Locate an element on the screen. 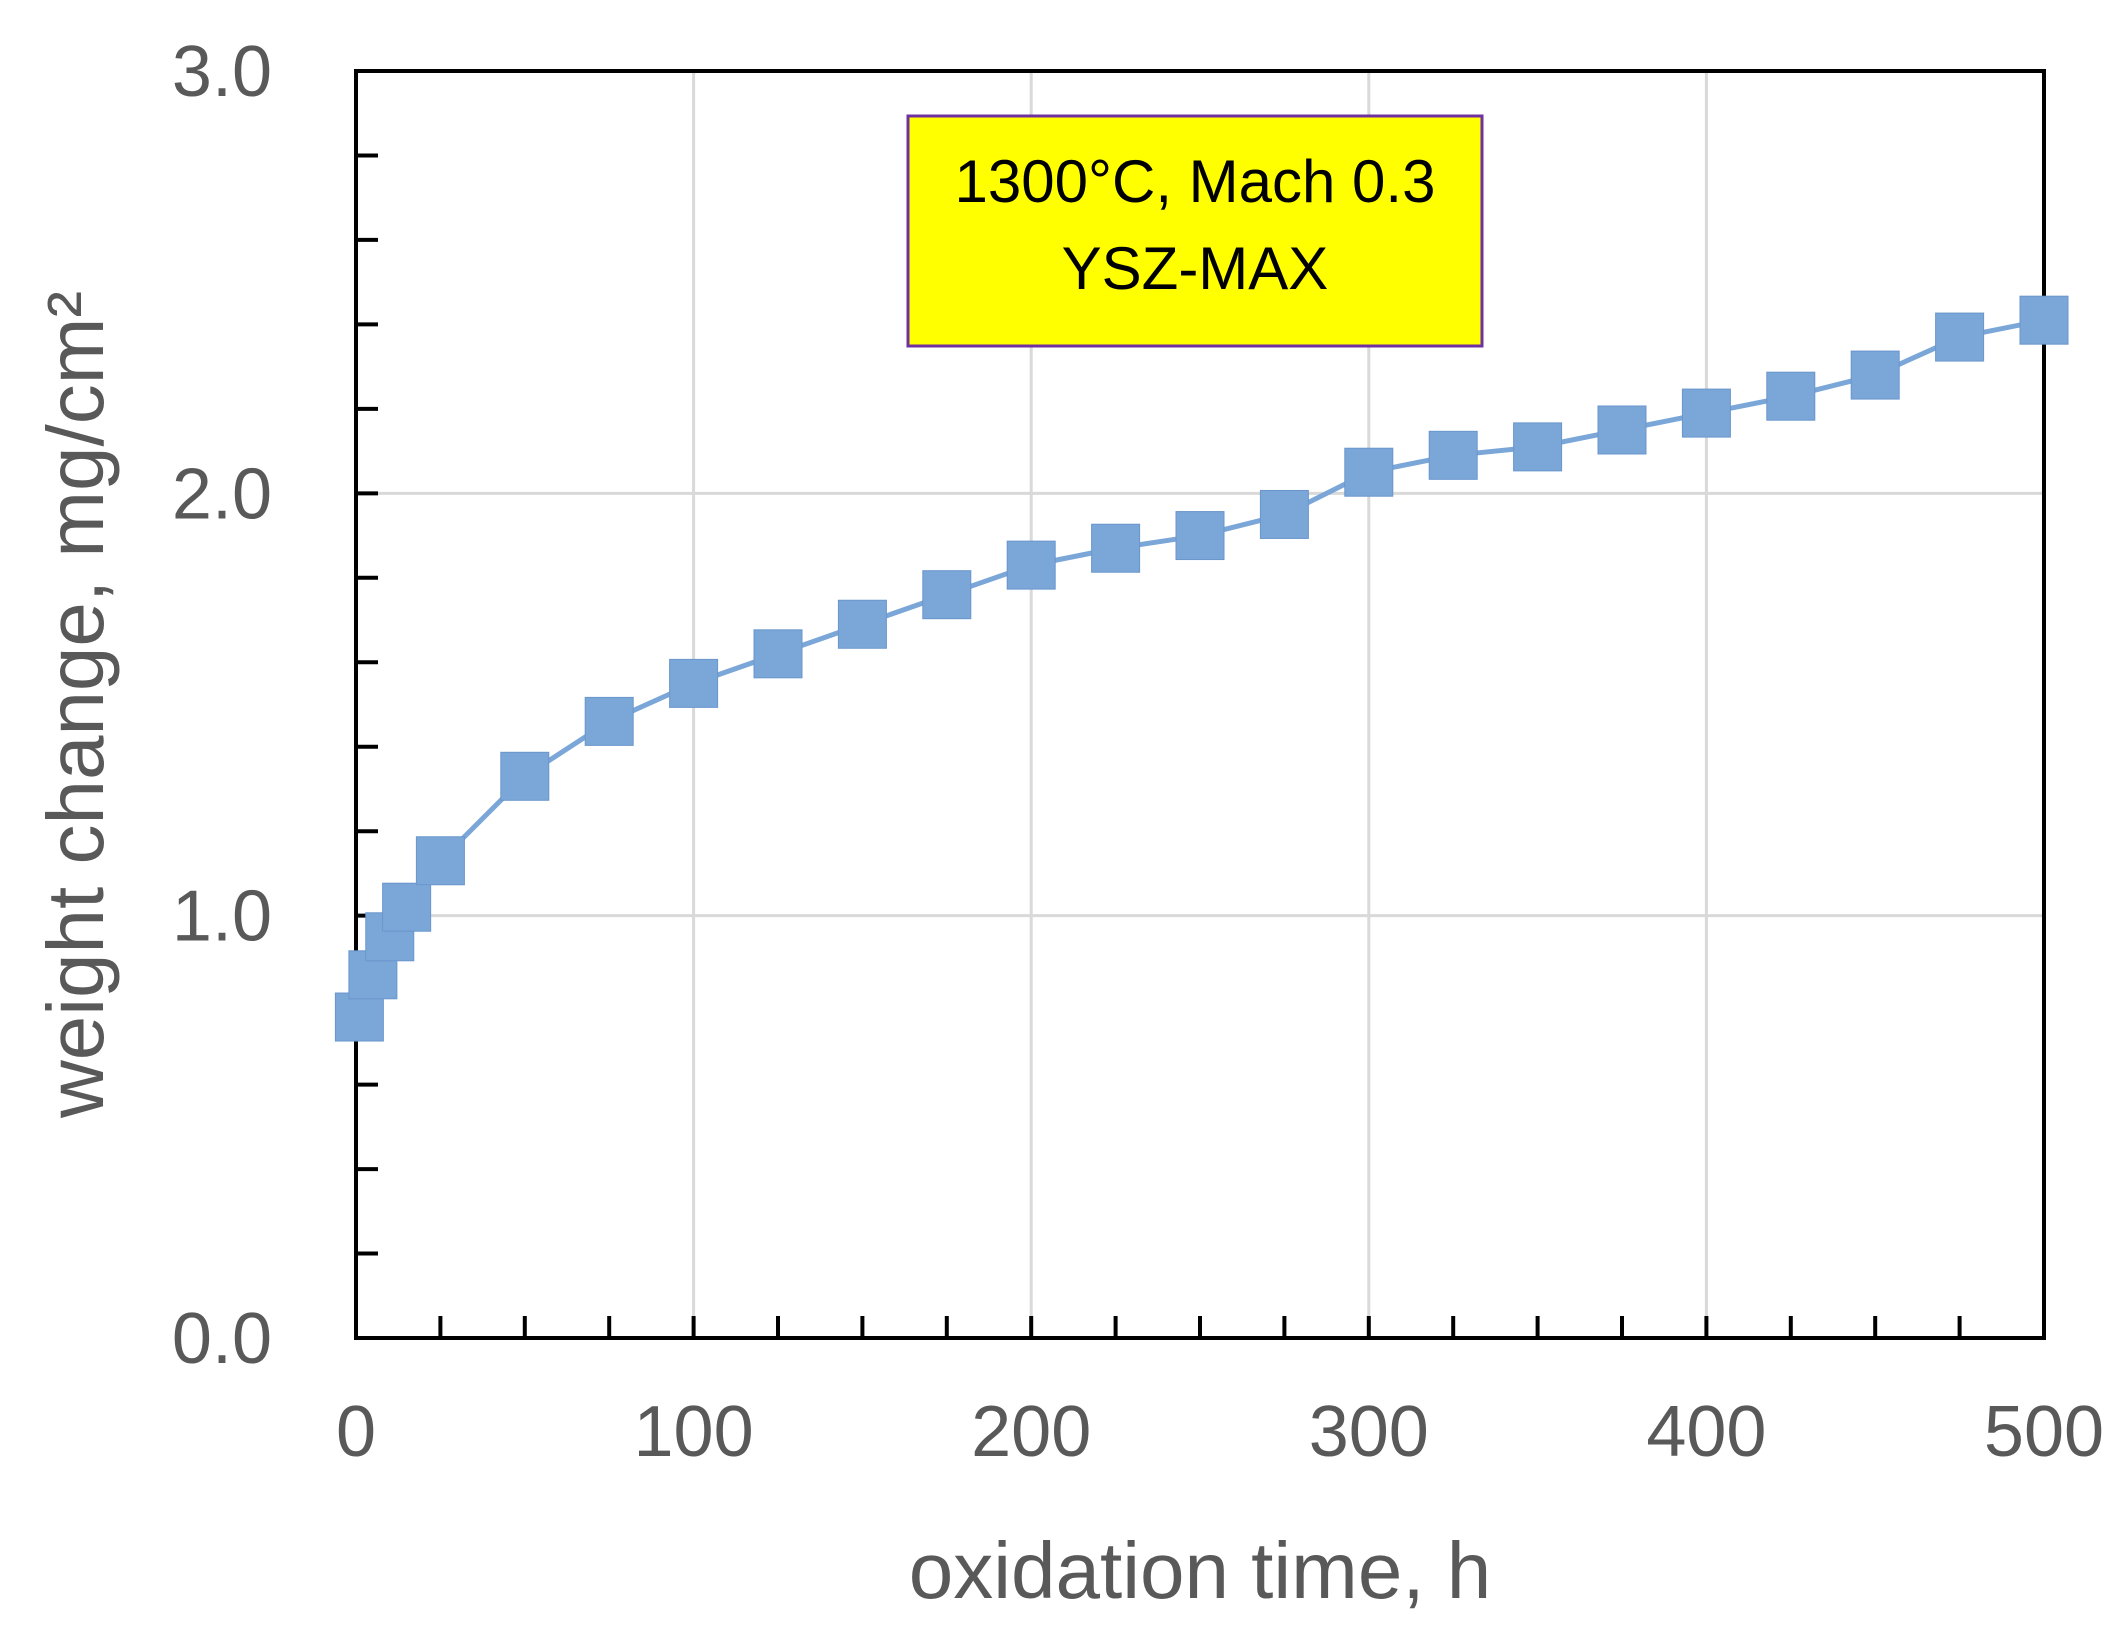  annotation-box: 1300°C, Mach 0.3 YSZ-MAX is located at coordinates (1195, 231).